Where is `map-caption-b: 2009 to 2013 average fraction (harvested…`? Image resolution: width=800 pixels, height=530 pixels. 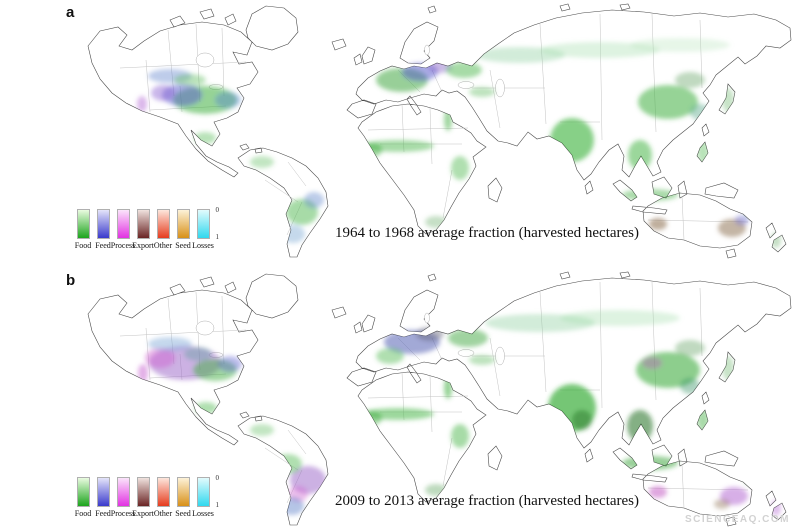 map-caption-b: 2009 to 2013 average fraction (harvested… is located at coordinates (487, 501).